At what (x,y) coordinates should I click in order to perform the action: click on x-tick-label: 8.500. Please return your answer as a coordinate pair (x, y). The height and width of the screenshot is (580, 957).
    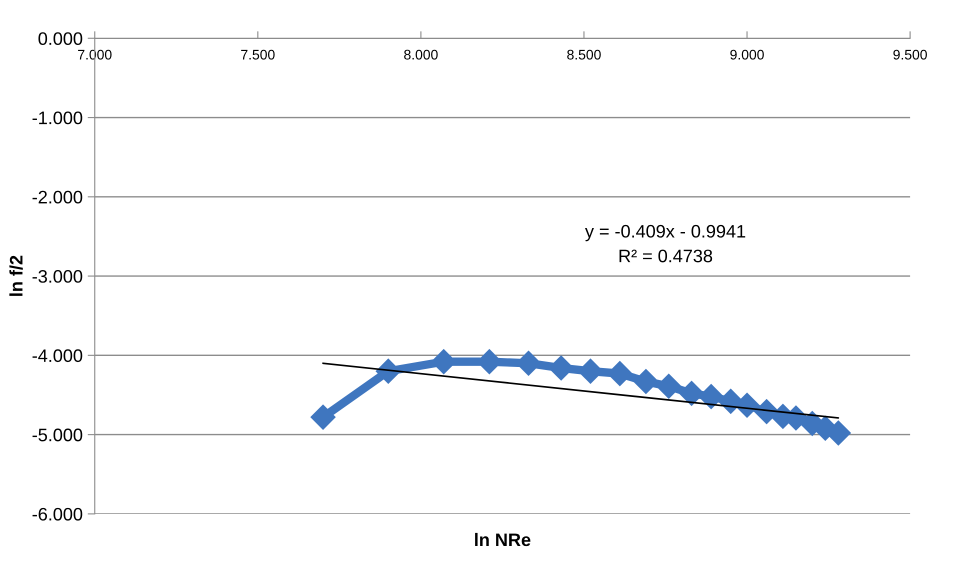
    Looking at the image, I should click on (584, 55).